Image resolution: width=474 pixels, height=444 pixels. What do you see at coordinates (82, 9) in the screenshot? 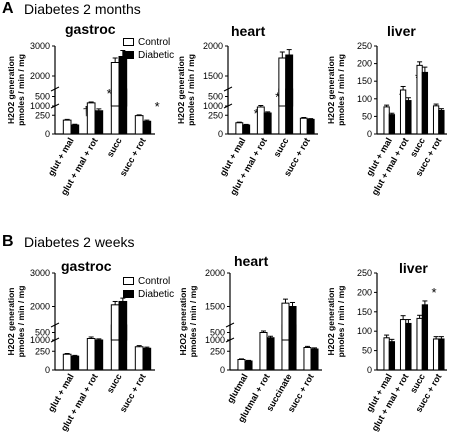
I see `panel-a-title: Diabetes 2 months` at bounding box center [82, 9].